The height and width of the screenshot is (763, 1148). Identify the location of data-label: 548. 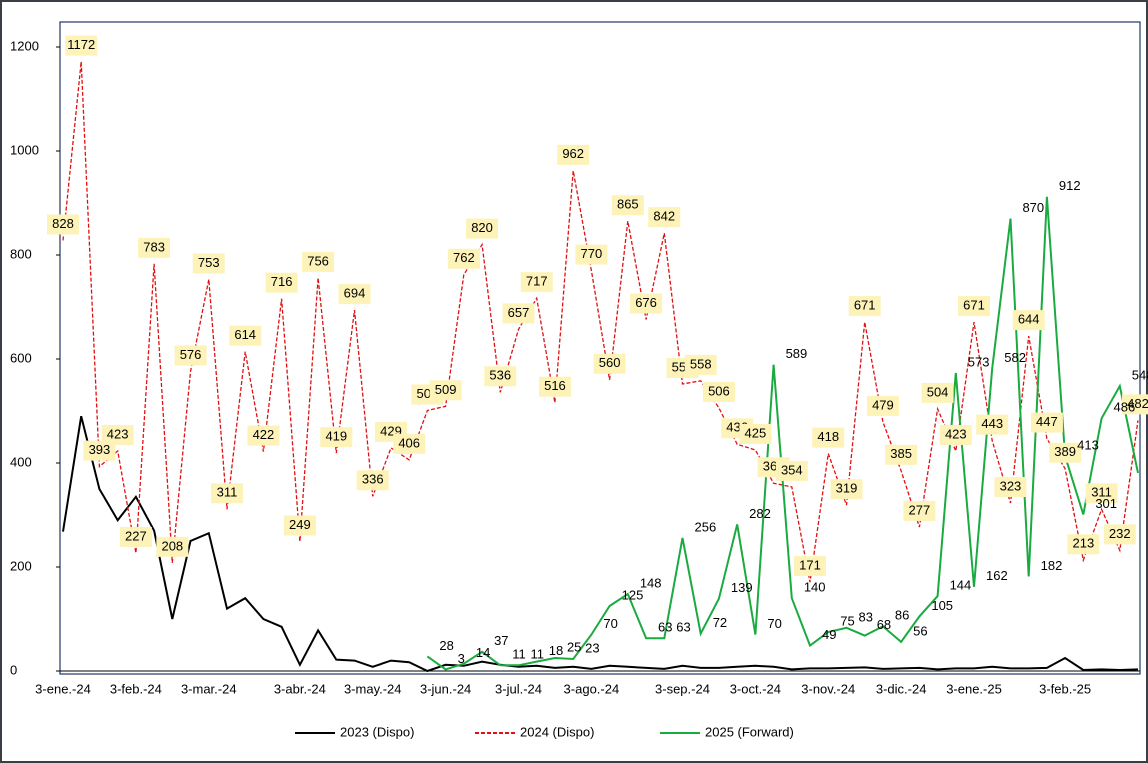
(1140, 374).